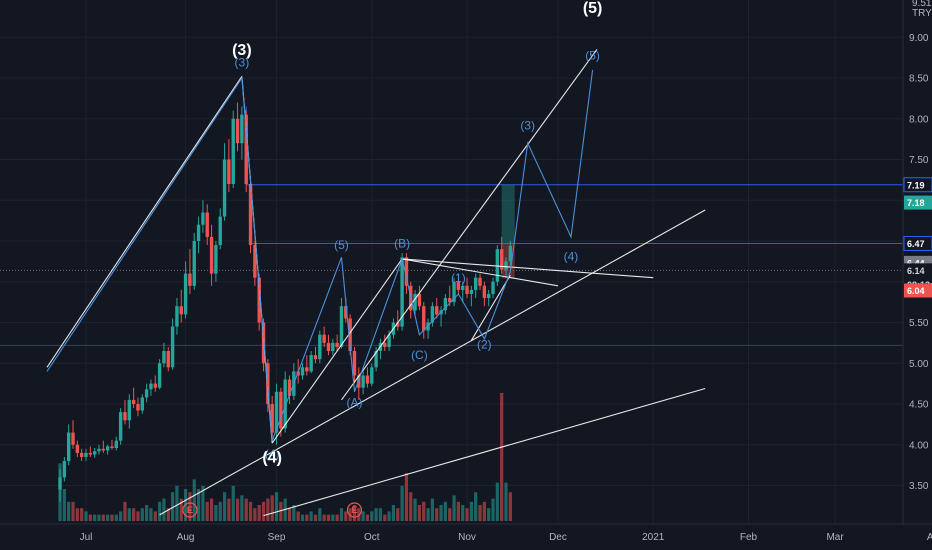 The height and width of the screenshot is (550, 932). What do you see at coordinates (466, 533) in the screenshot?
I see `time-axis: Jul Aug Sep Oct Nov Dec 2021 Feb Mar Apr` at bounding box center [466, 533].